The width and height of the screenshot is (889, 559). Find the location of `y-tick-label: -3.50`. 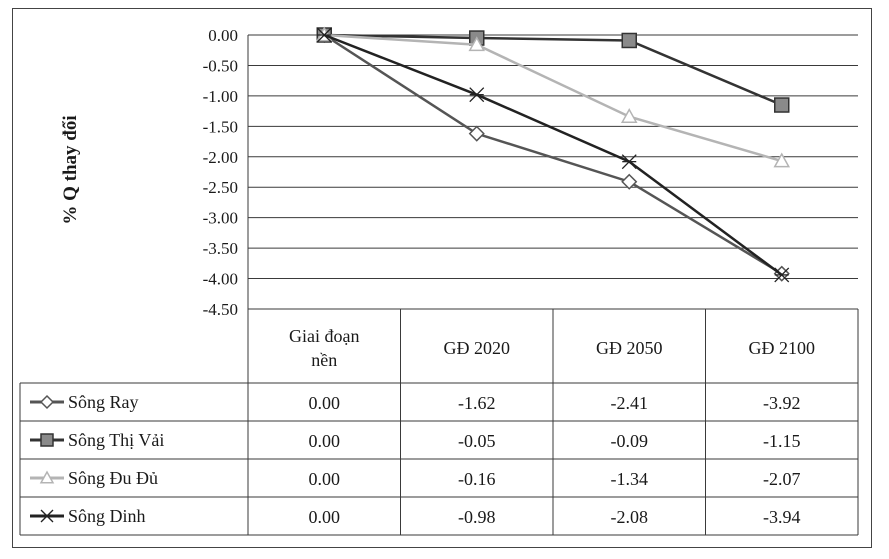

y-tick-label: -3.50 is located at coordinates (220, 248).